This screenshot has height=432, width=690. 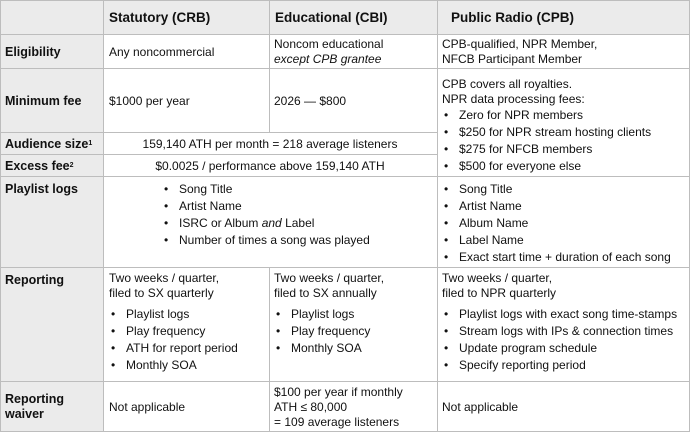 What do you see at coordinates (51, 17) in the screenshot?
I see `header-corner` at bounding box center [51, 17].